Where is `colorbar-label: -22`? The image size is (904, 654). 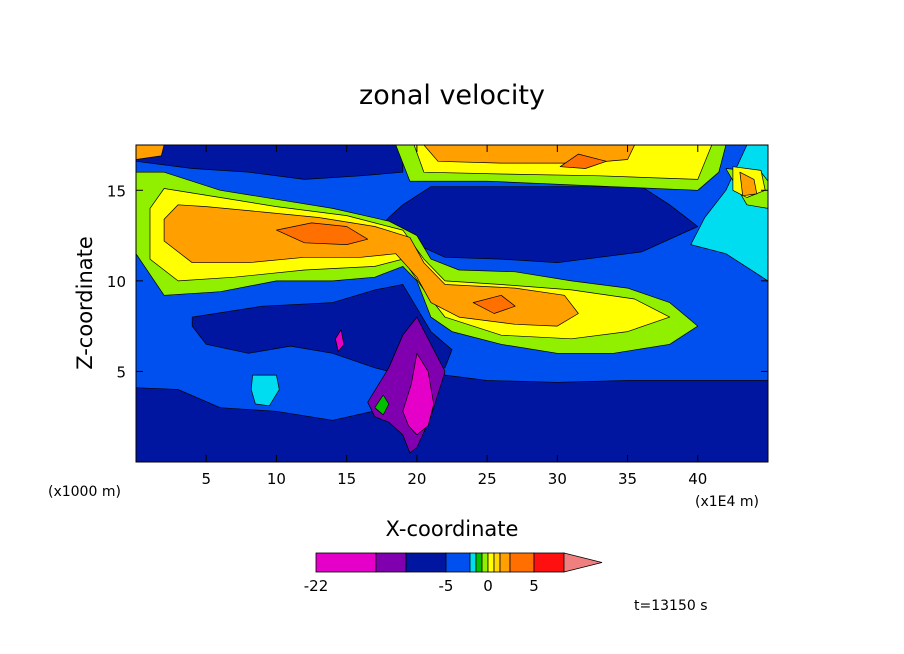
colorbar-label: -22 is located at coordinates (316, 586).